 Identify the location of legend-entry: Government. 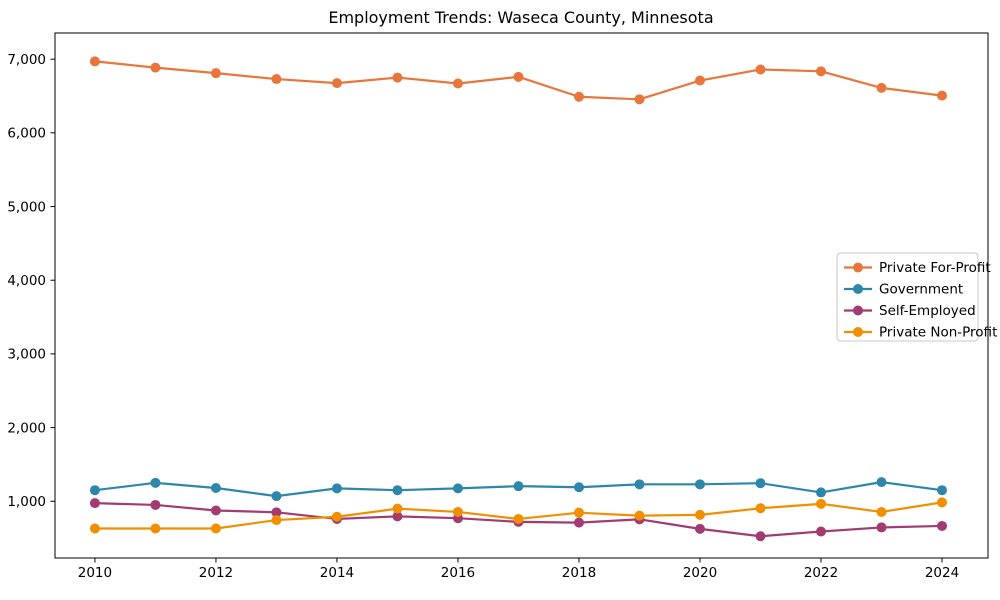
(903, 290).